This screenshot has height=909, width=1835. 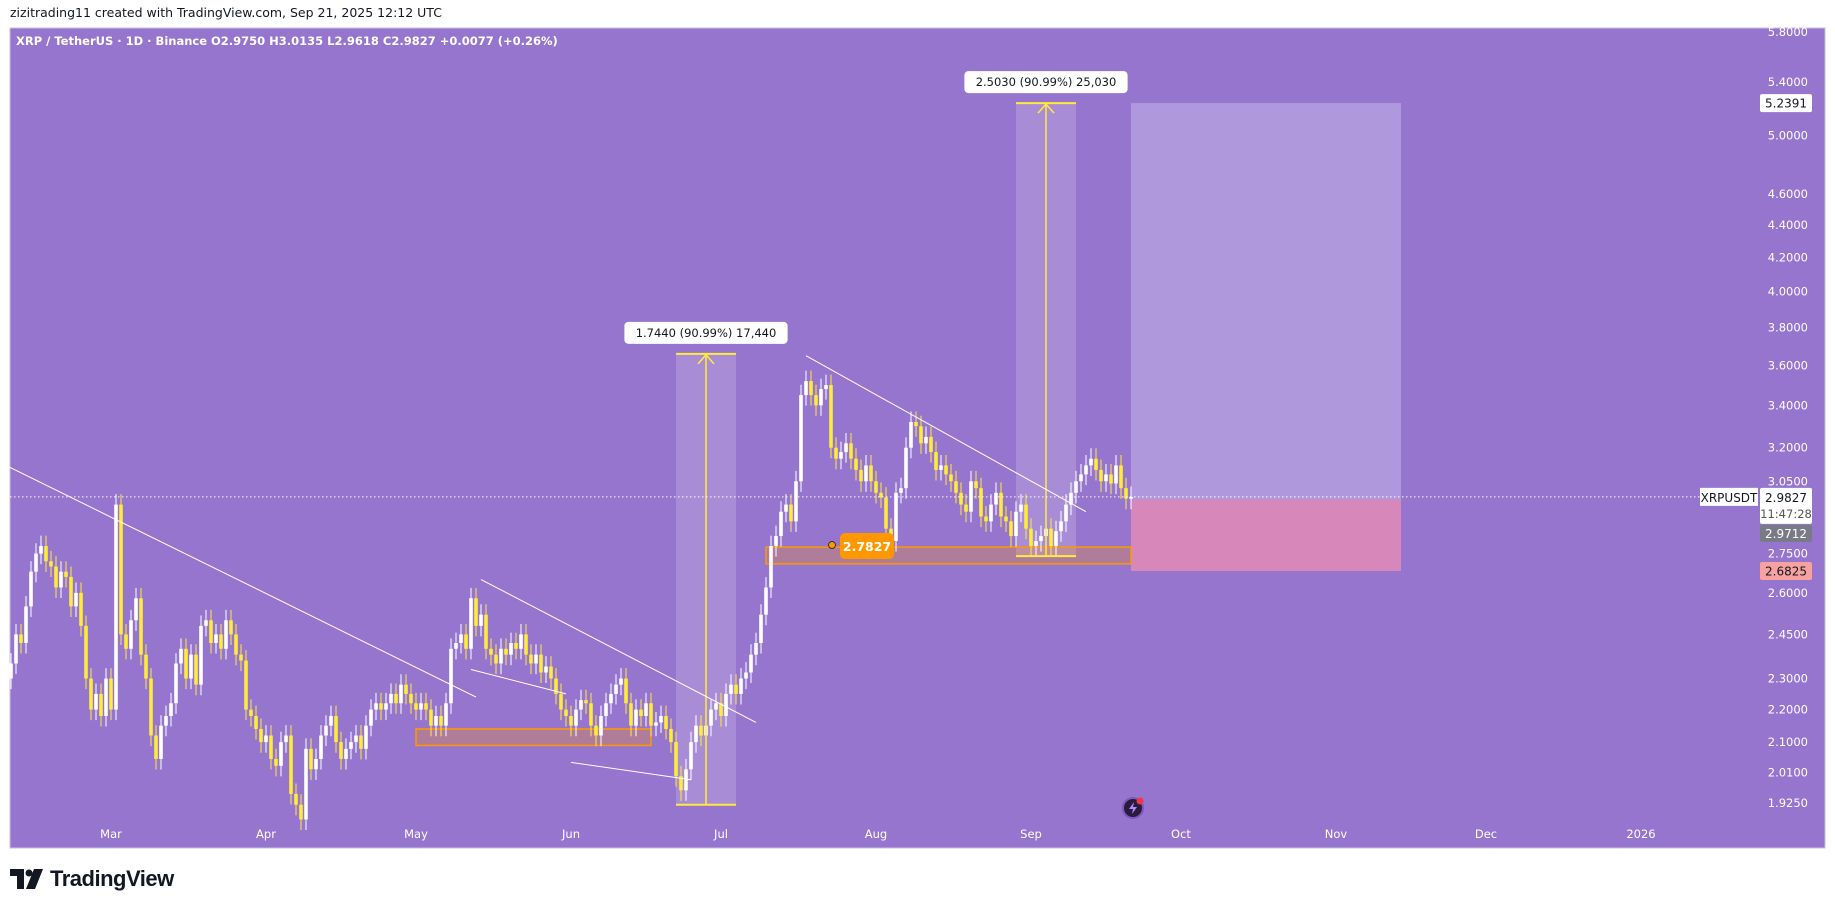 What do you see at coordinates (1786, 505) in the screenshot?
I see `last-price-badge-box` at bounding box center [1786, 505].